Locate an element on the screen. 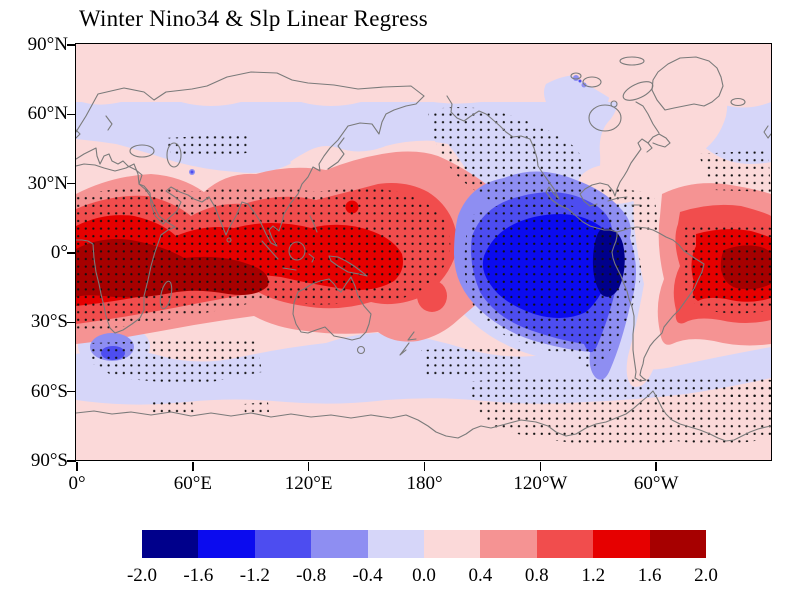 This screenshot has height=600, width=787. y-axis-label: 90°S is located at coordinates (49, 460).